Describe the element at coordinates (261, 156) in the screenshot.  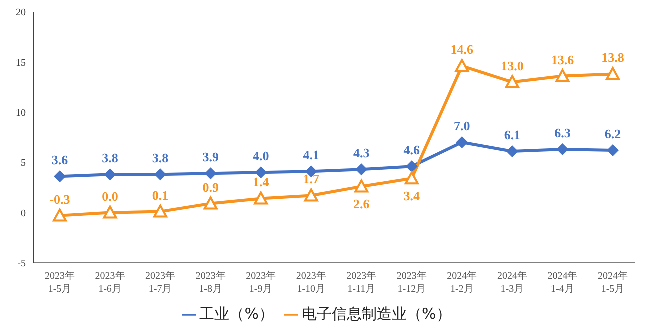
I see `data-label: 4.0` at that location.